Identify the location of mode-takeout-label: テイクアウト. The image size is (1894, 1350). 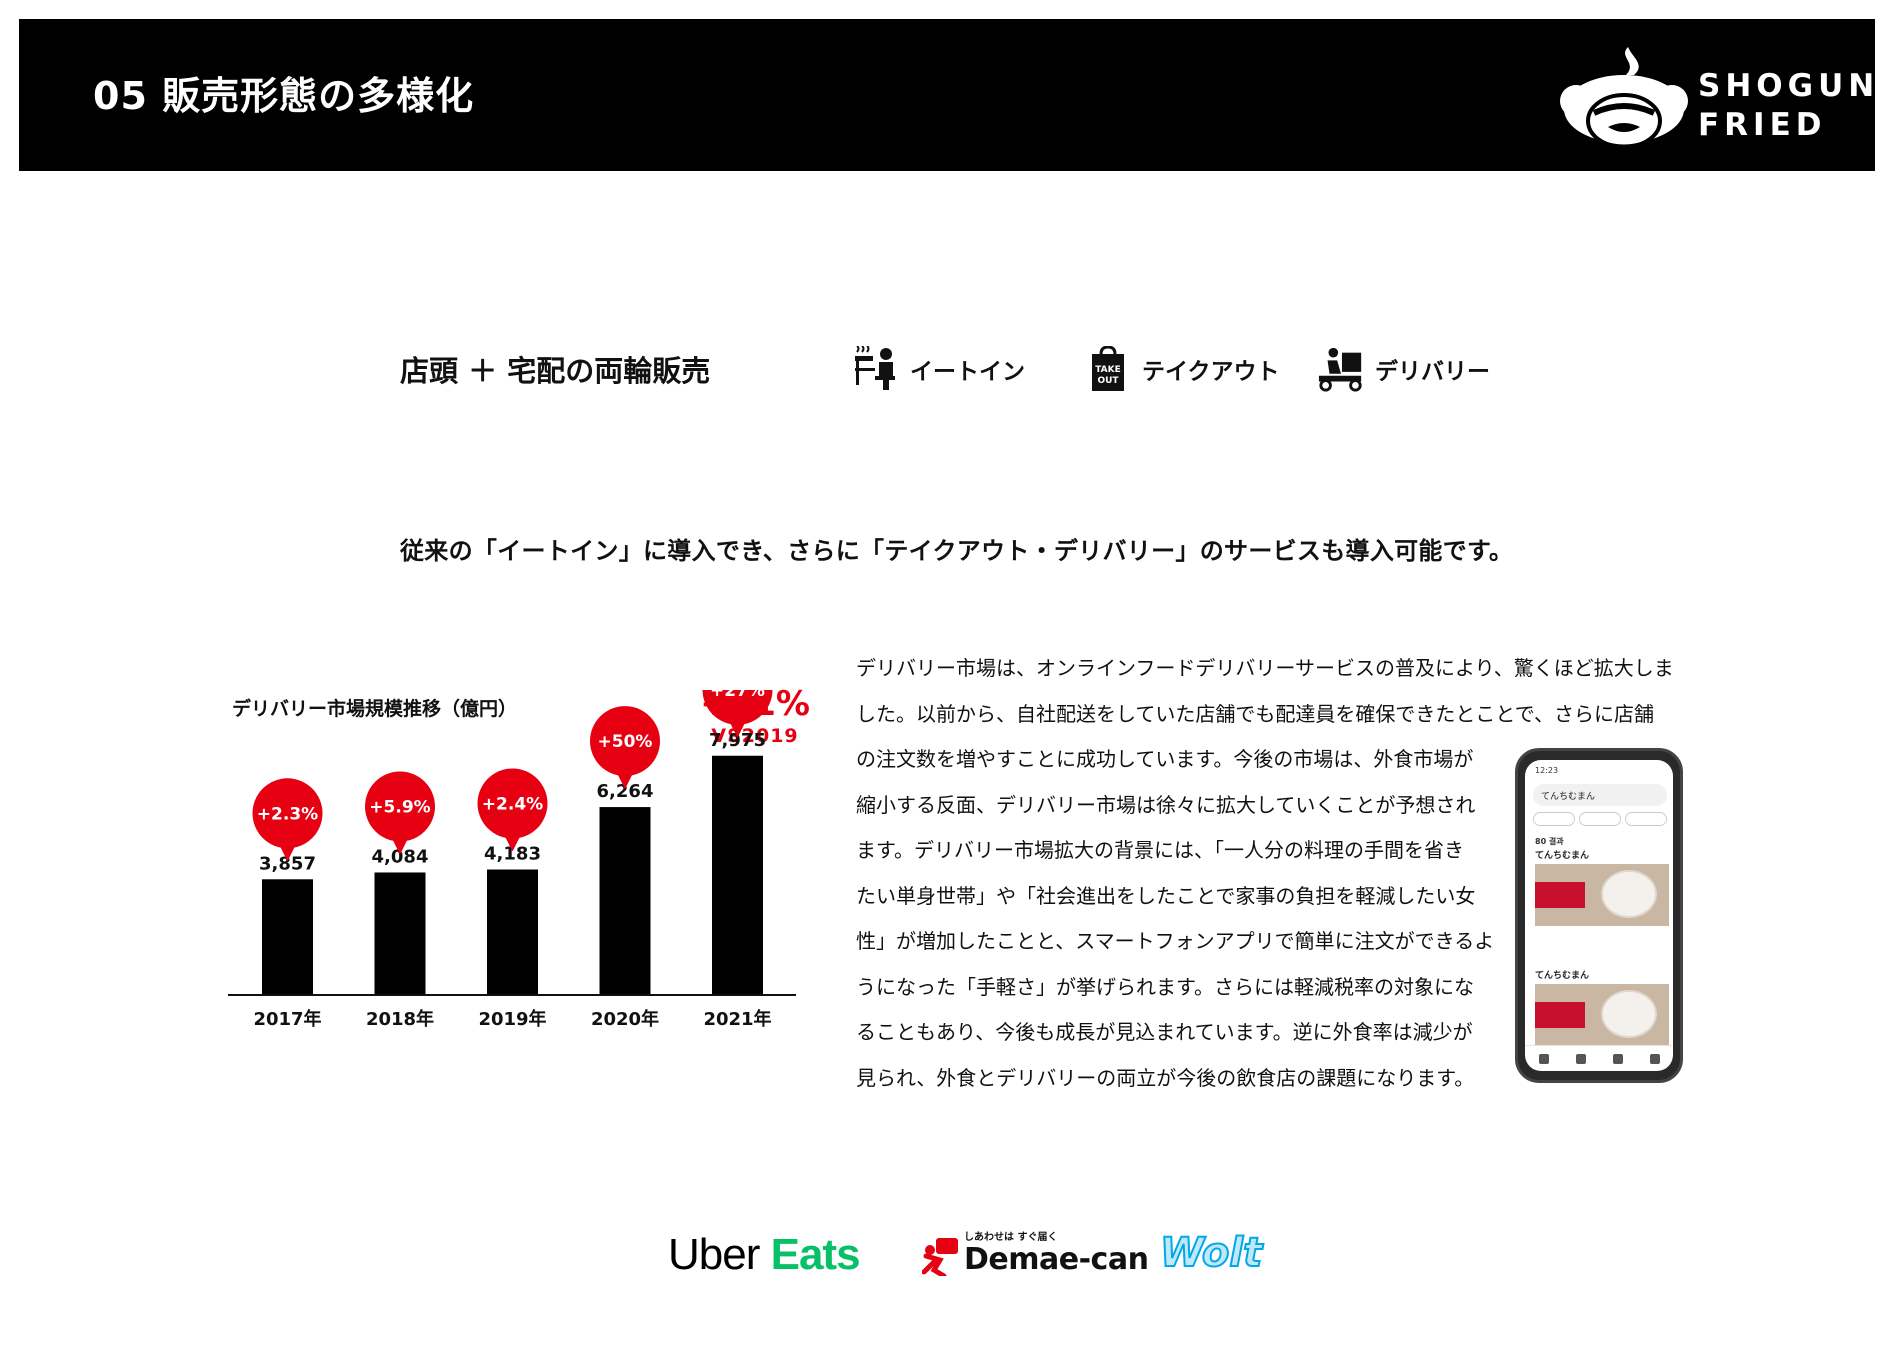
(1211, 372).